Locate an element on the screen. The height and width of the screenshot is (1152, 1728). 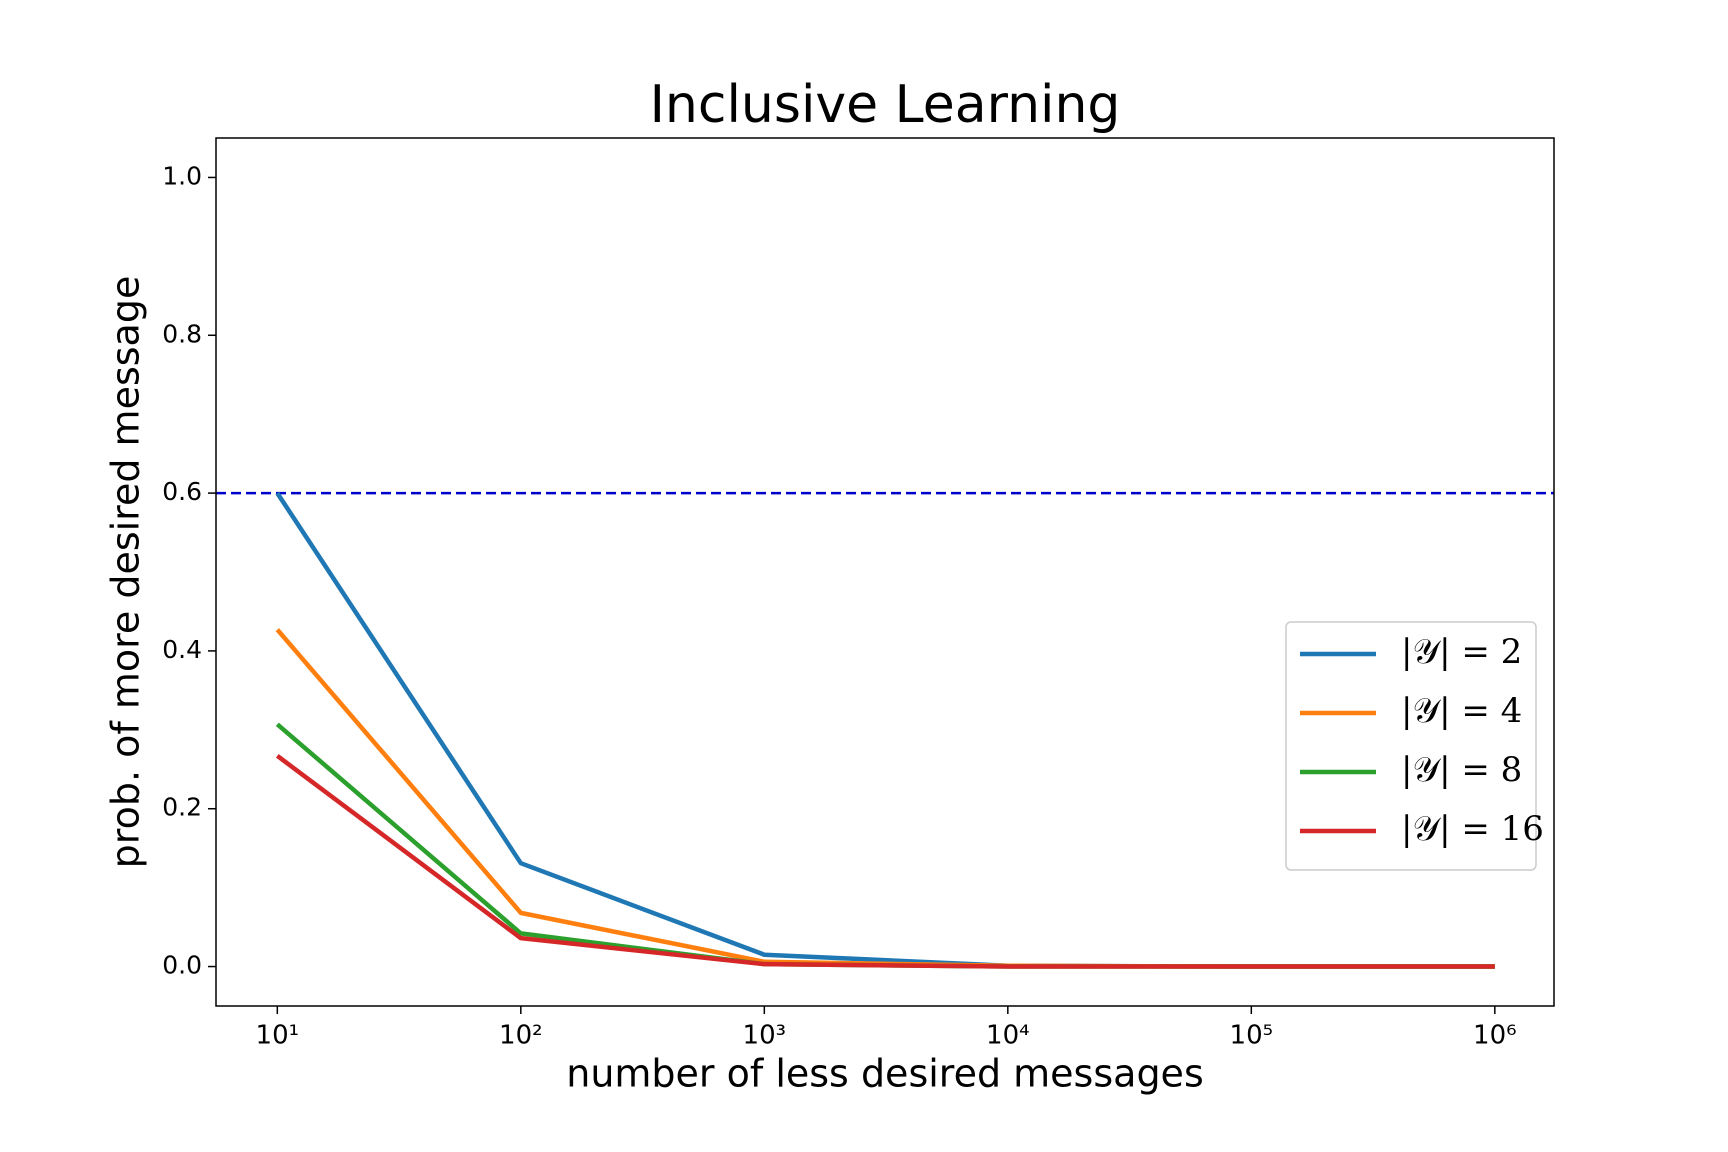
legend-box is located at coordinates (1411, 746).